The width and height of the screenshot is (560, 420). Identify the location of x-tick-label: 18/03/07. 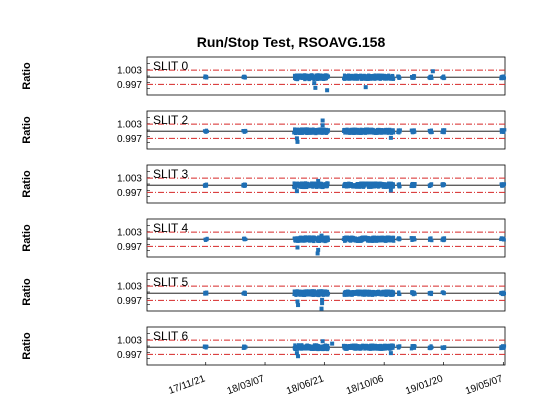
(246, 385).